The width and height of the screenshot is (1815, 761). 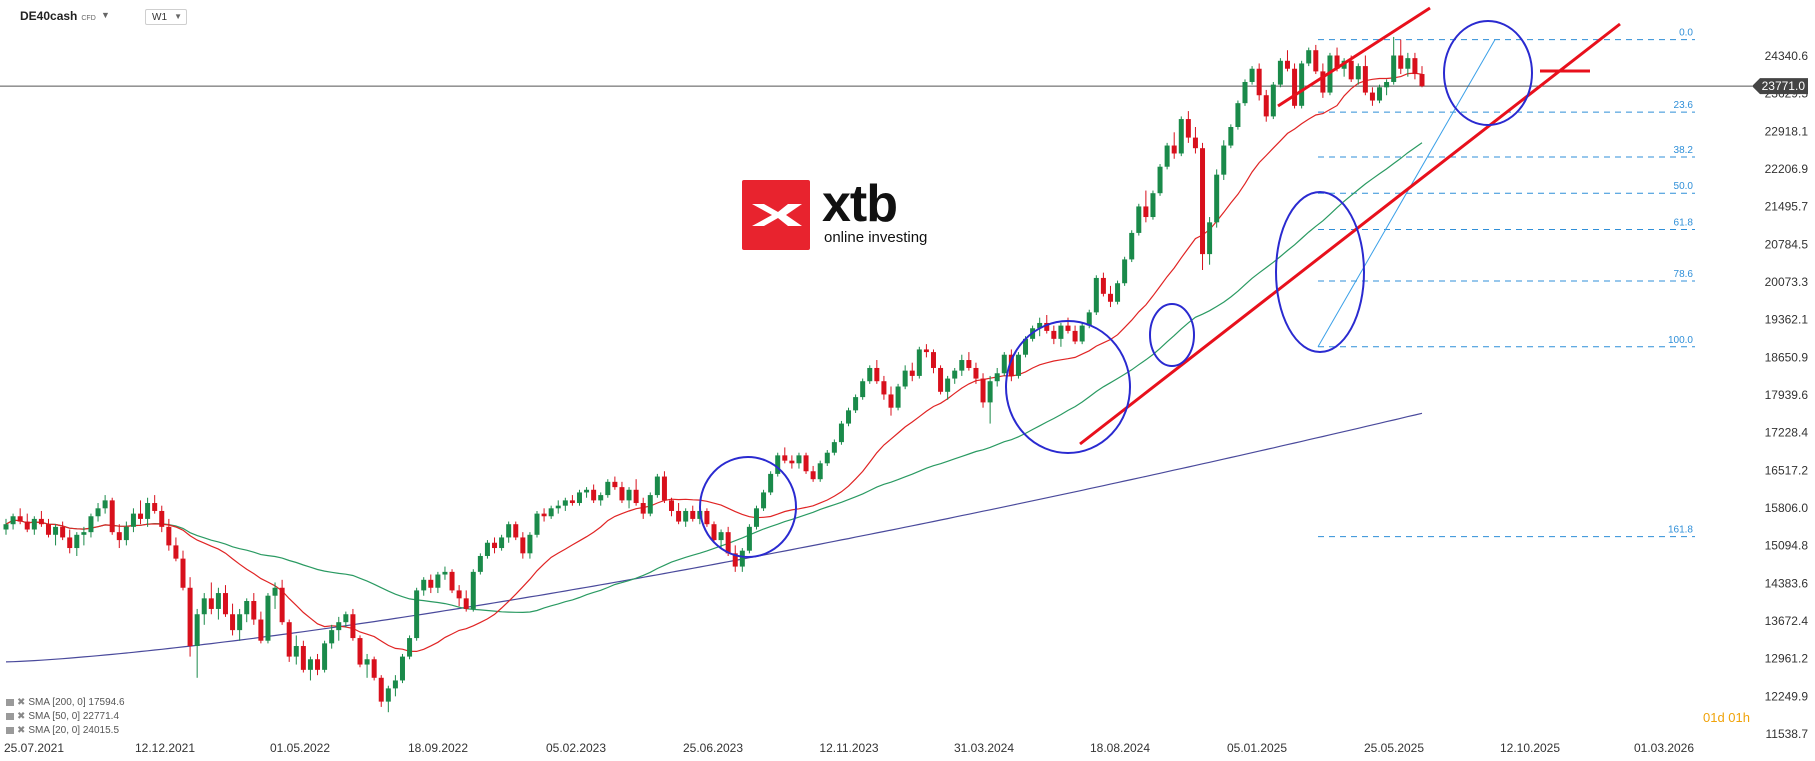 I want to click on fib-diagonal, so click(x=1406, y=193).